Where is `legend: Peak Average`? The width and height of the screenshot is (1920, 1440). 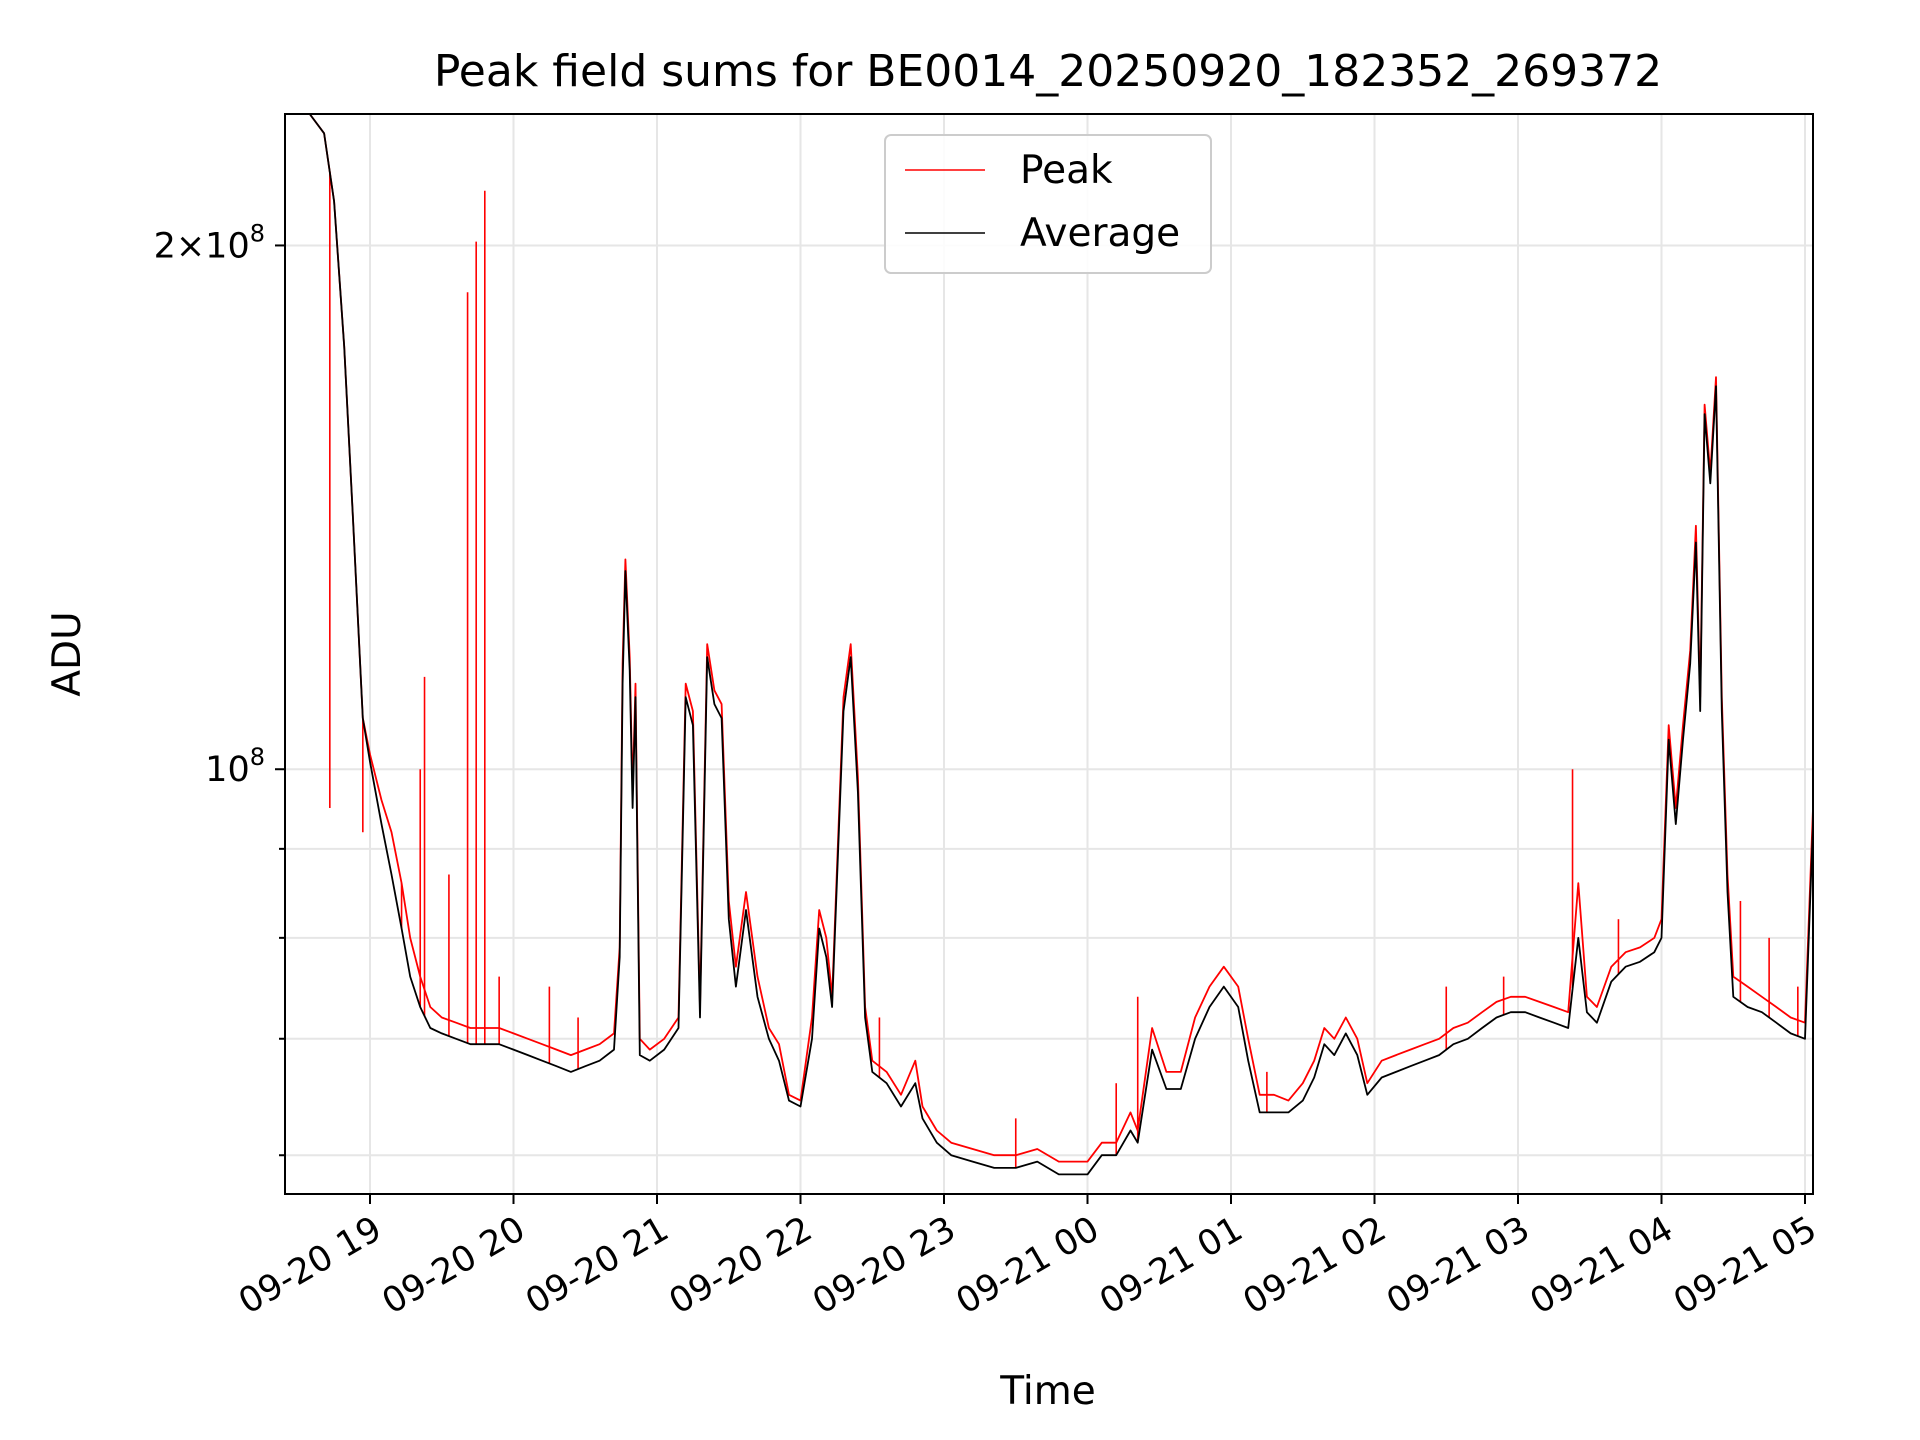 legend: Peak Average is located at coordinates (1048, 204).